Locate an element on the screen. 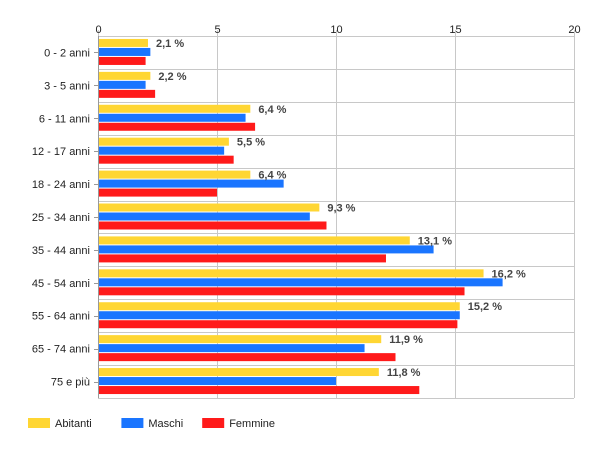 The width and height of the screenshot is (600, 450). x-tick-label: 10 is located at coordinates (336, 30).